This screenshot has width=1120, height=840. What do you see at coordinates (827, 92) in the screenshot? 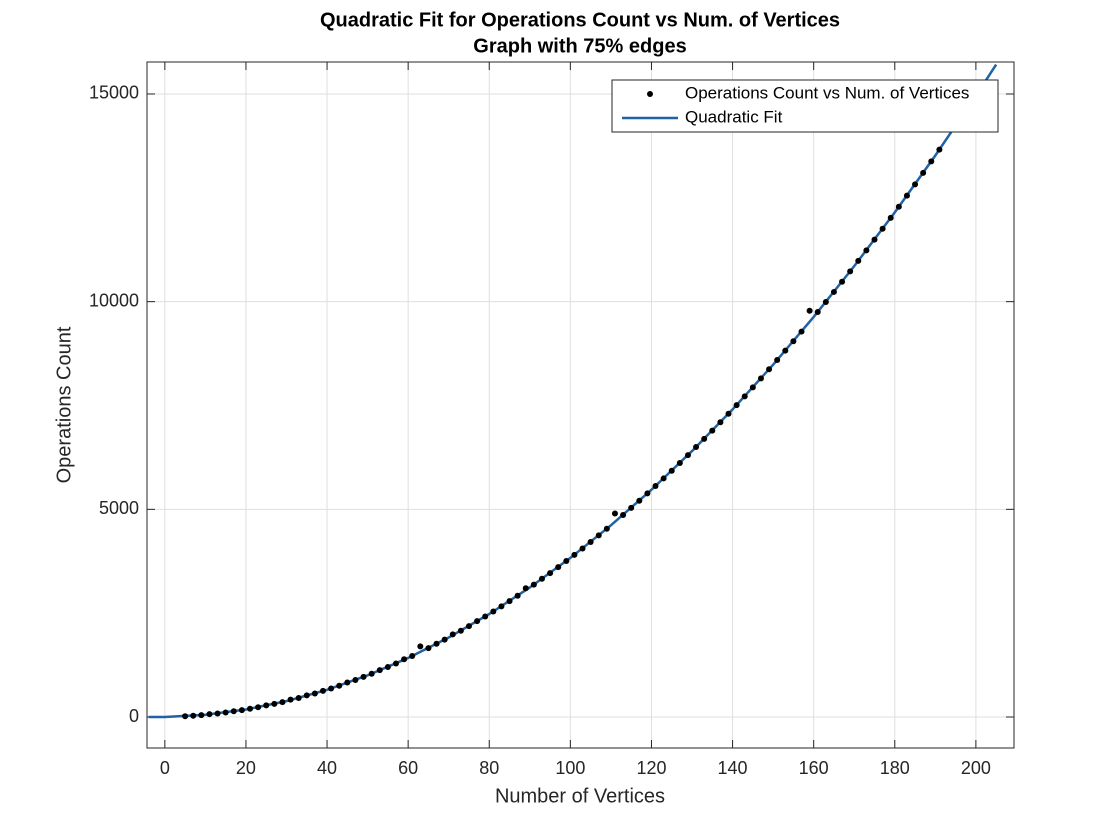
I see `legend-label: Operations Count vs Num. of Vertices` at bounding box center [827, 92].